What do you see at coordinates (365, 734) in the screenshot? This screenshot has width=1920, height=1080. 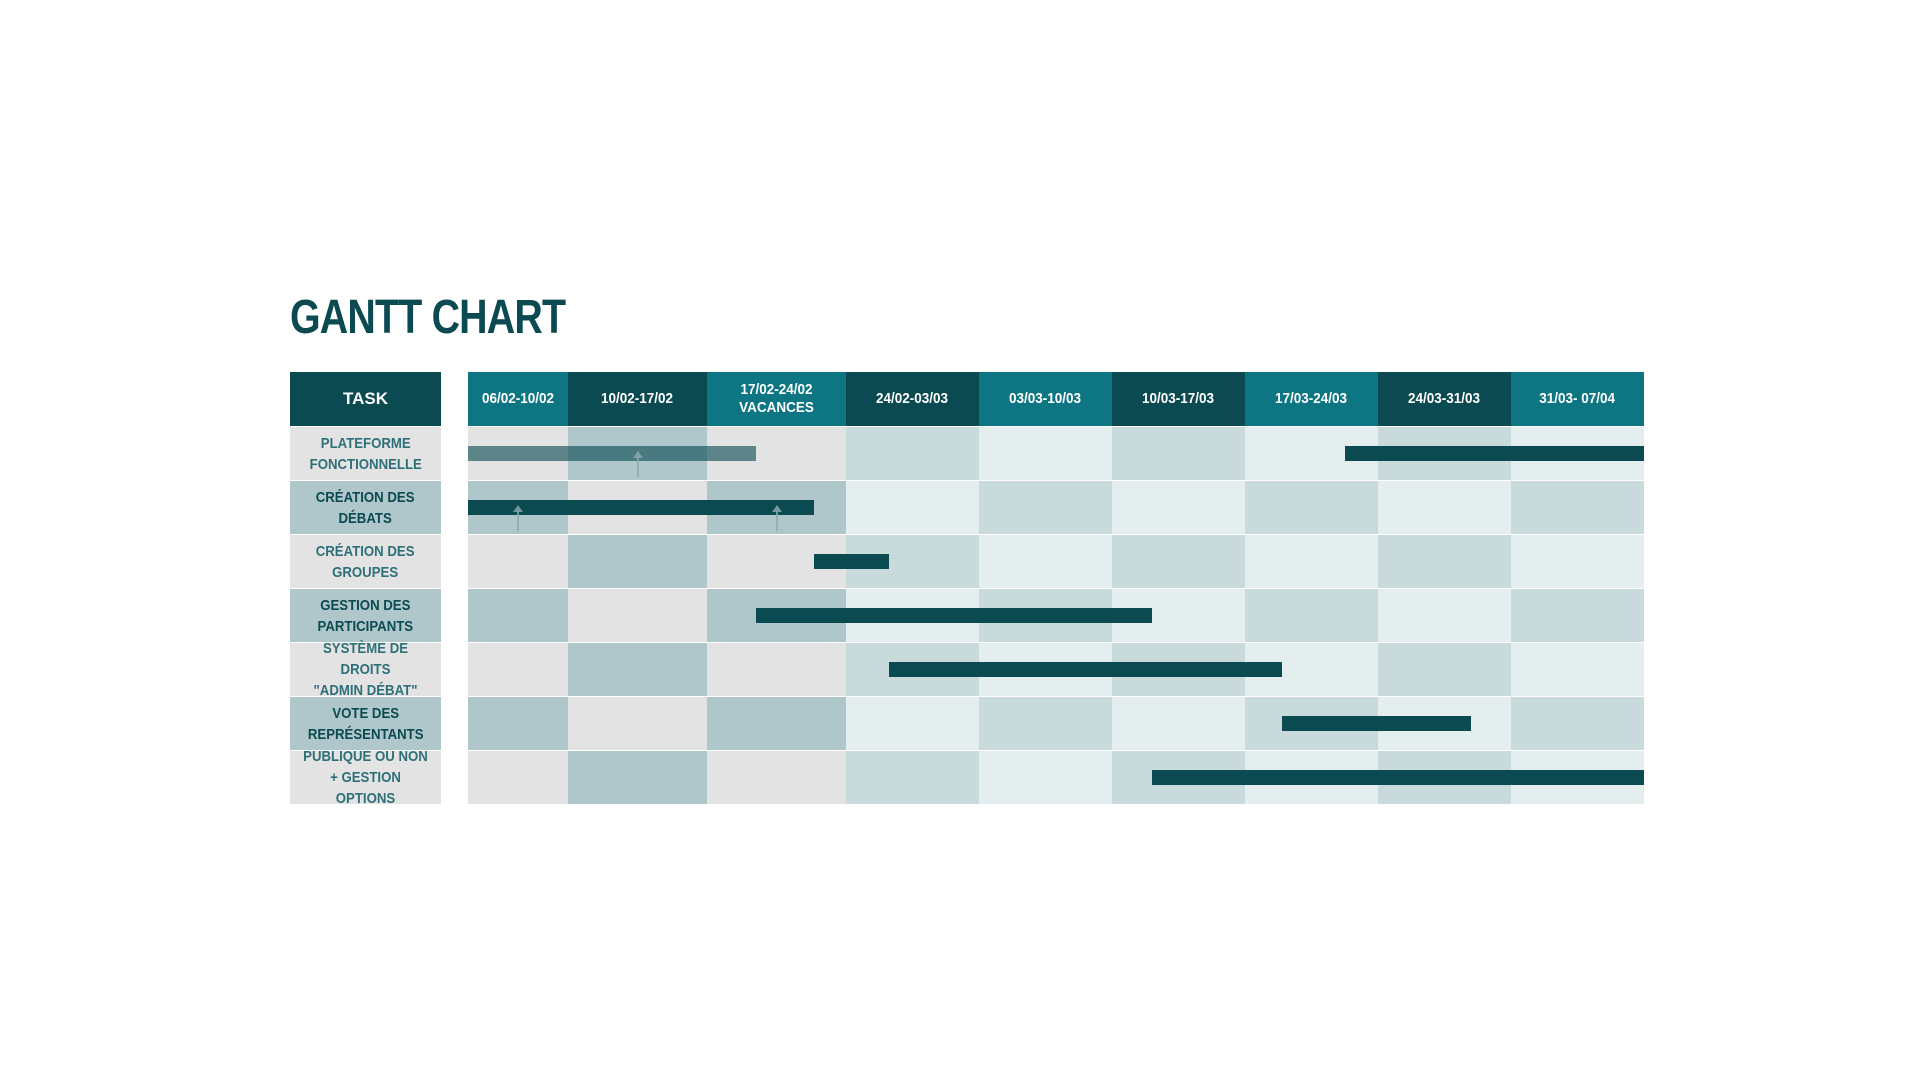 I see `task-label-line: REPRÉSENTANTS` at bounding box center [365, 734].